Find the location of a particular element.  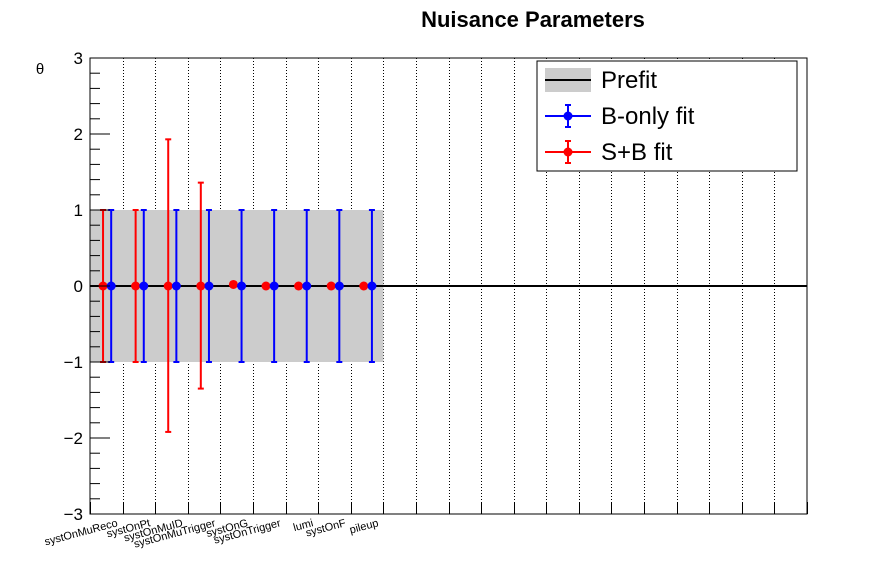

legend-label: S+B fit is located at coordinates (637, 152).